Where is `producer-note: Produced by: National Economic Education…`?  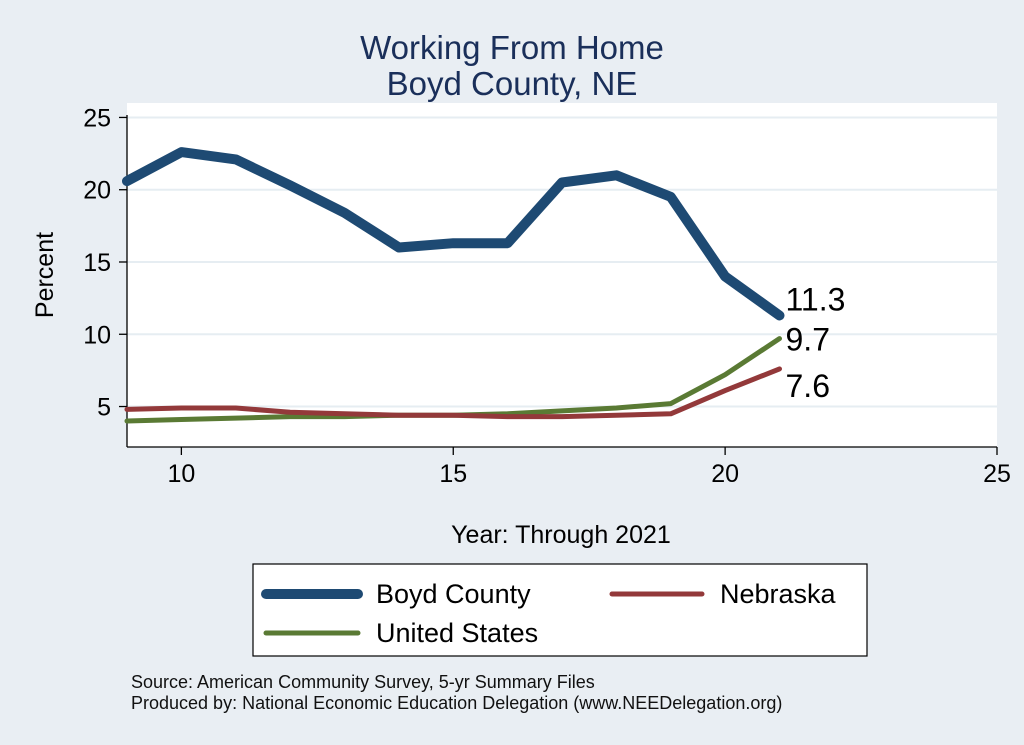
producer-note: Produced by: National Economic Education… is located at coordinates (457, 703).